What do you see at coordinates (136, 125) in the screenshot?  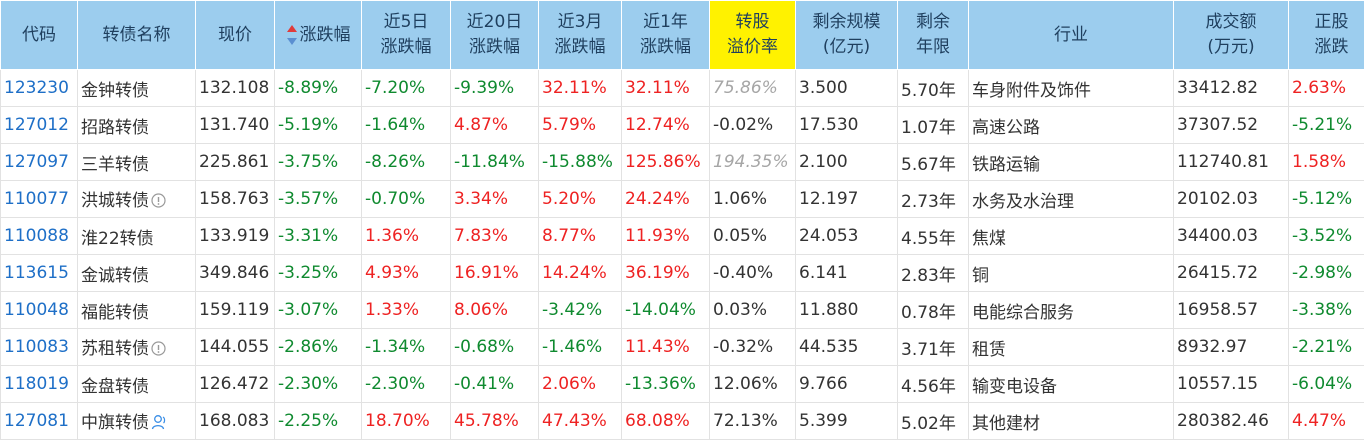 I see `cell-bond-name: 招路转债` at bounding box center [136, 125].